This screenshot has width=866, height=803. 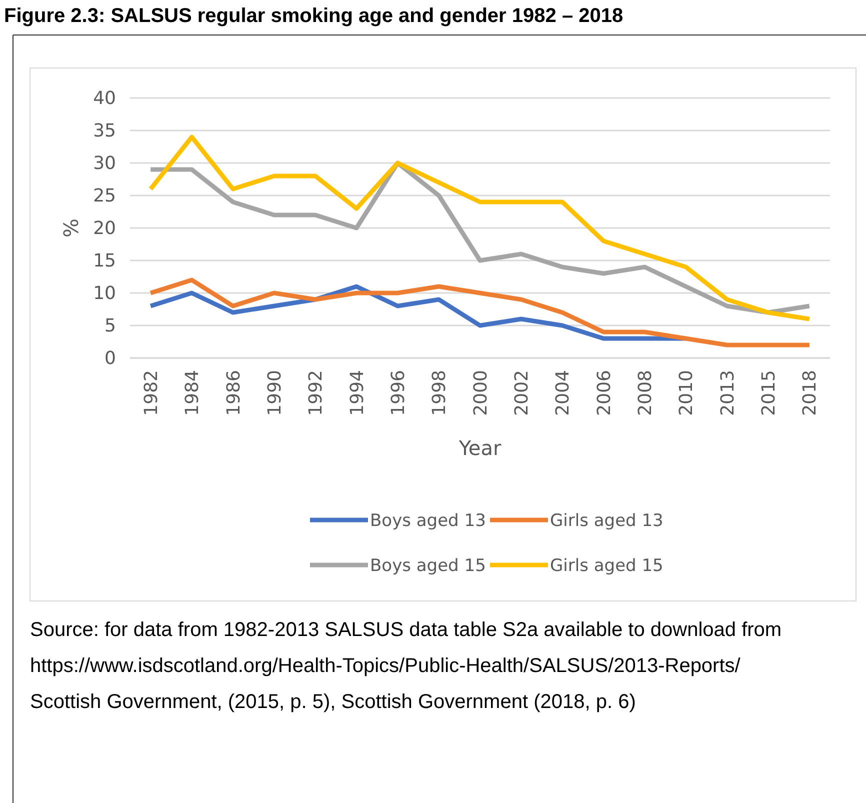 What do you see at coordinates (687, 393) in the screenshot?
I see `x-tick-label: 2010` at bounding box center [687, 393].